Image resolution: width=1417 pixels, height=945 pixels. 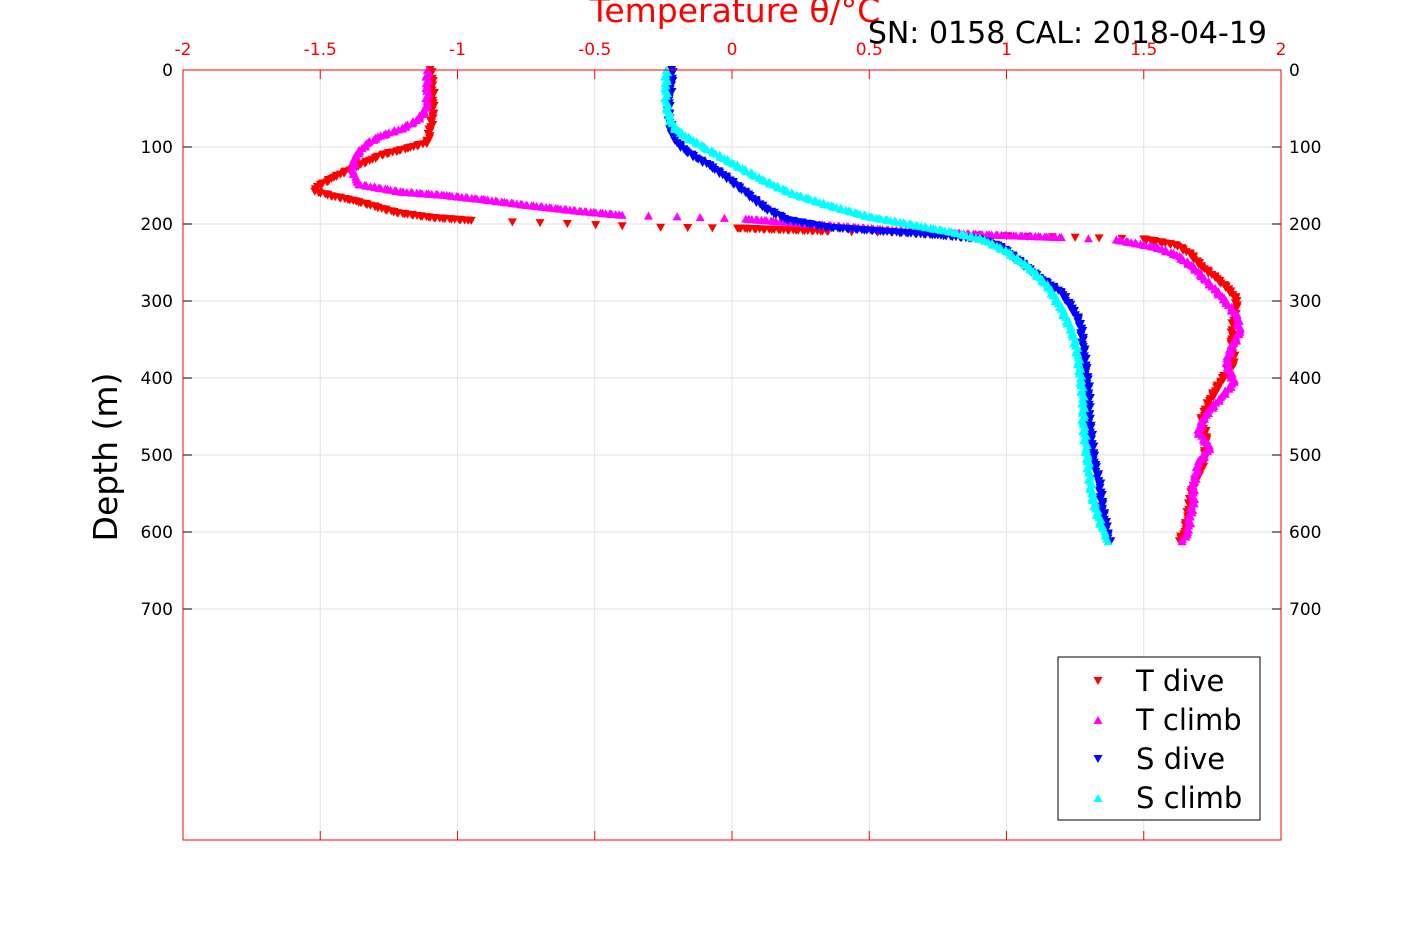 What do you see at coordinates (1167, 739) in the screenshot?
I see `legend-items: T dive T climb S dive S climb` at bounding box center [1167, 739].